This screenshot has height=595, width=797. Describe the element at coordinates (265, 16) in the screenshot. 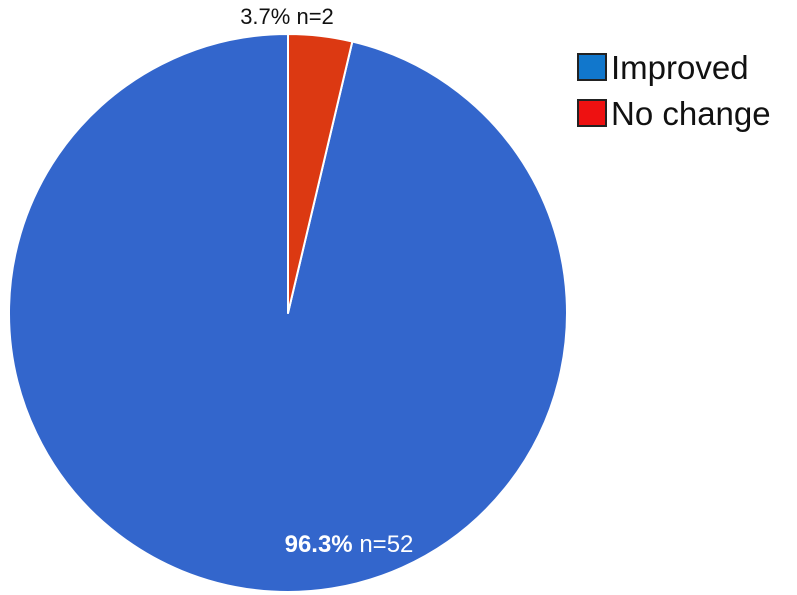

I see `slice-percent-no-change: 3.7%` at that location.